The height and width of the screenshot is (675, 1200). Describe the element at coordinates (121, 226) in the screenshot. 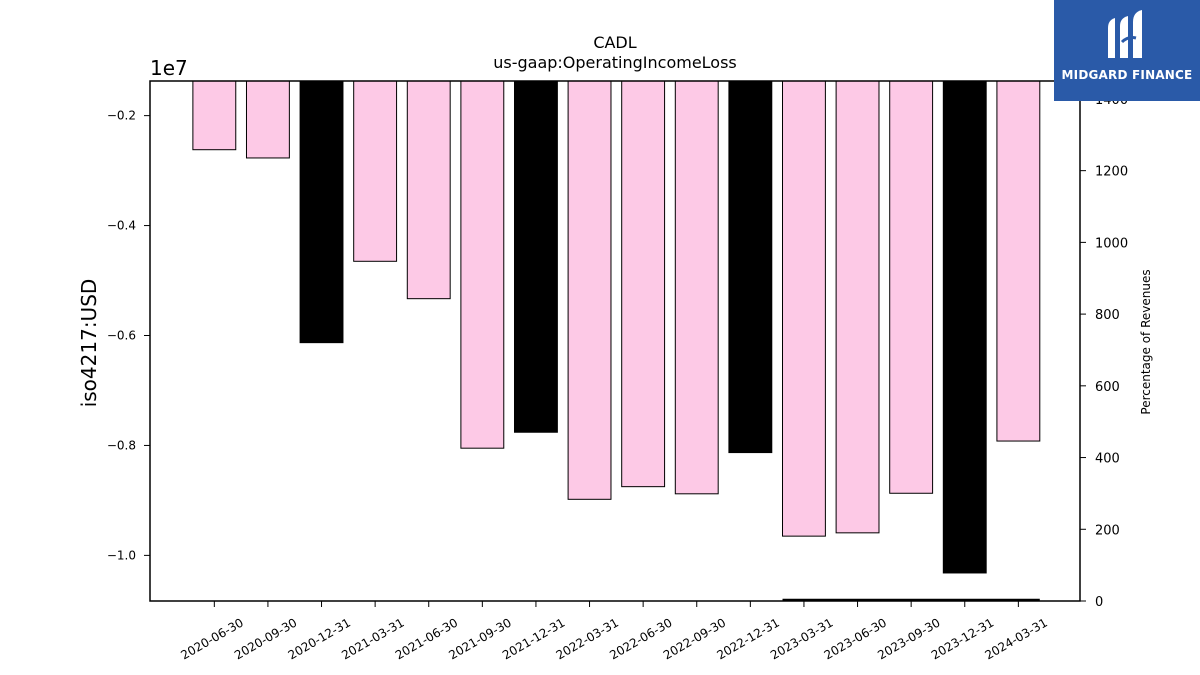

I see `y-tick-label: −0.4` at that location.